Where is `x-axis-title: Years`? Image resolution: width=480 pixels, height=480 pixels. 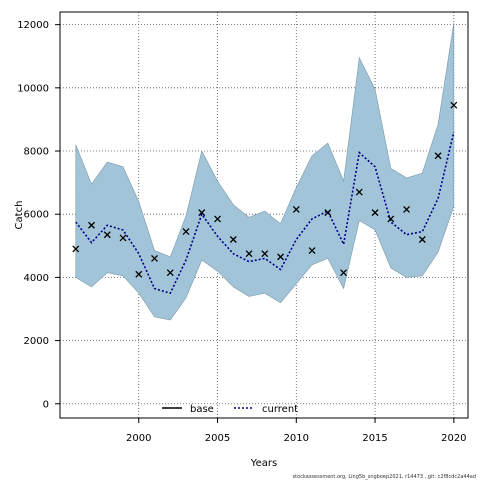 x-axis-title: Years is located at coordinates (263, 463).